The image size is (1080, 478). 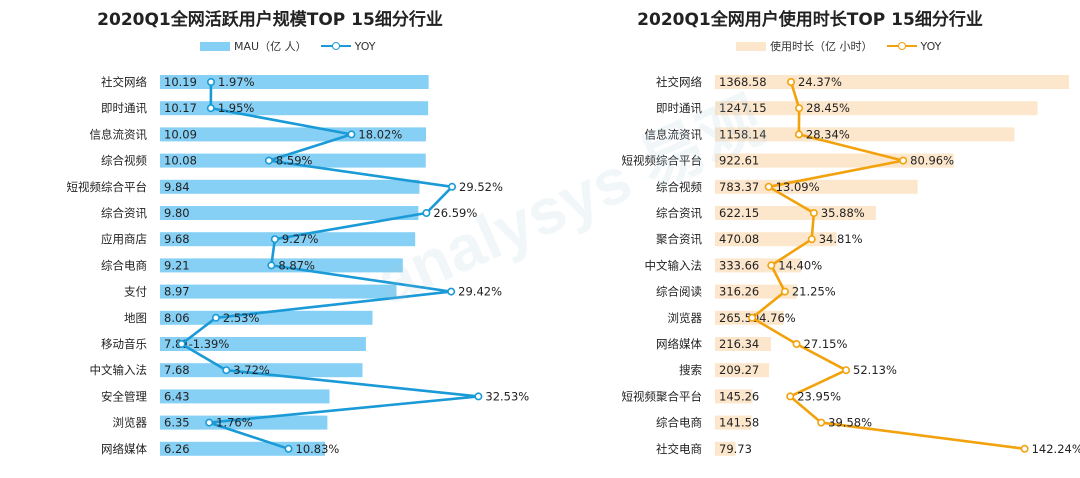 What do you see at coordinates (679, 423) in the screenshot?
I see `category-label: 综合电商` at bounding box center [679, 423].